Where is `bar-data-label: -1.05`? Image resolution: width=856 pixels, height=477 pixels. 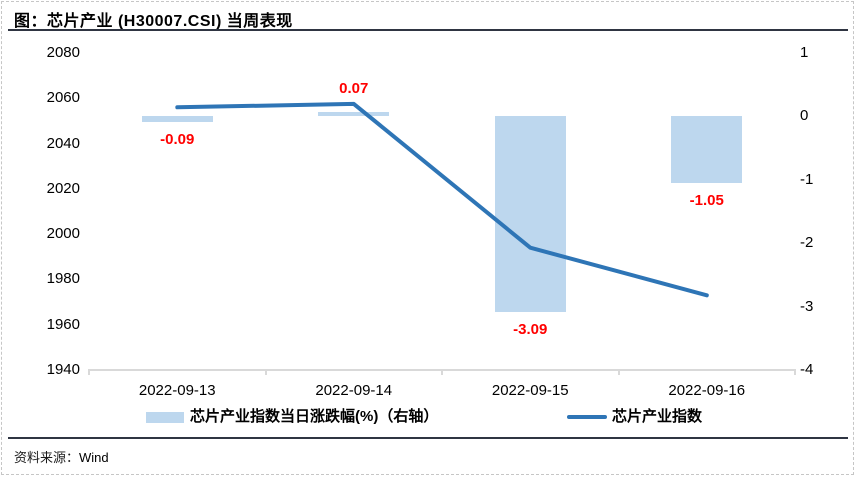 bar-data-label: -1.05 is located at coordinates (706, 200).